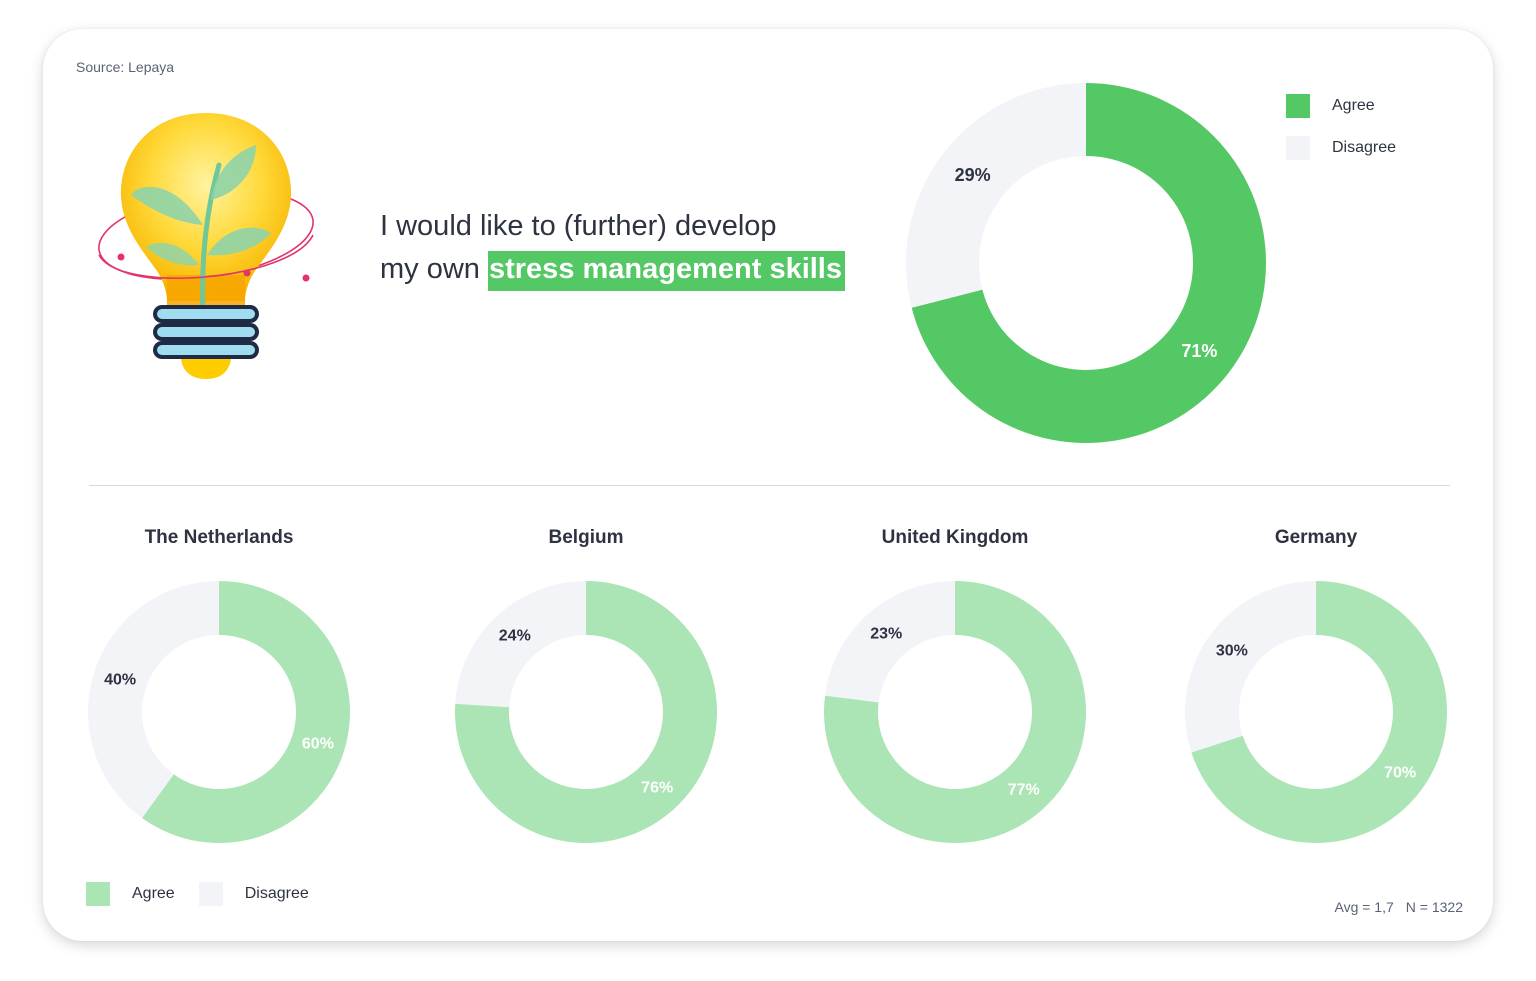 This screenshot has width=1536, height=981. I want to click on sample-size: N = 1322, so click(1434, 907).